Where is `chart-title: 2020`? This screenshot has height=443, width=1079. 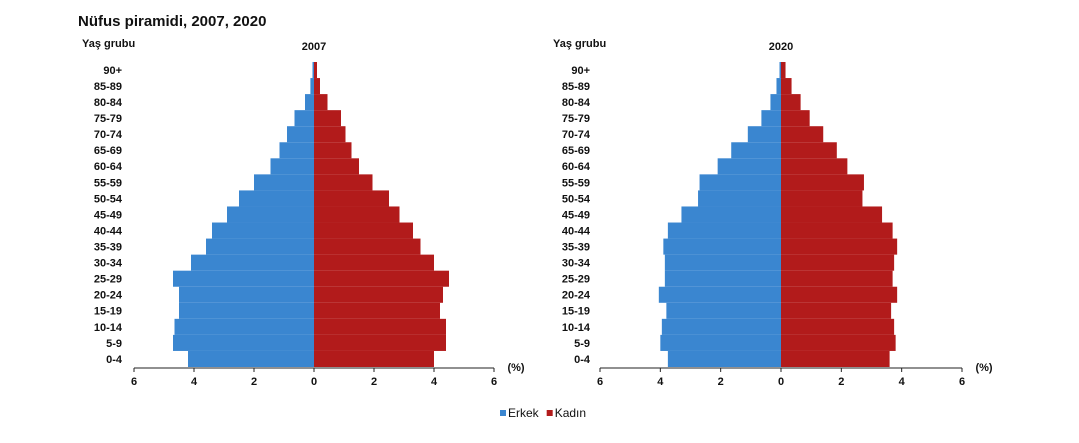 chart-title: 2020 is located at coordinates (781, 47).